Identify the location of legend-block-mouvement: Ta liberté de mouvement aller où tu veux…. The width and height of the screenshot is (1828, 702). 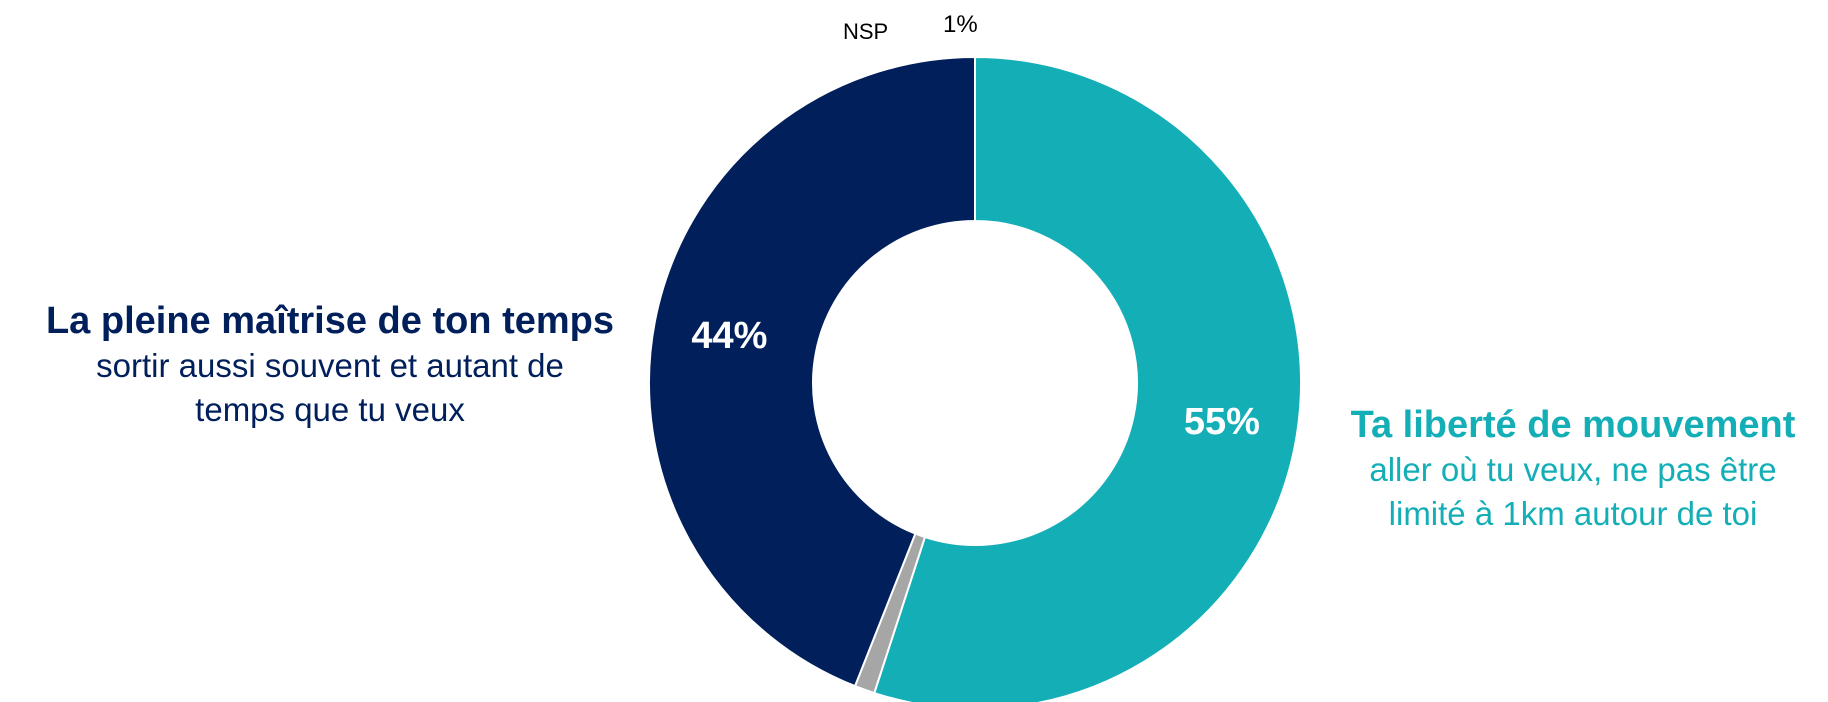
(1573, 469).